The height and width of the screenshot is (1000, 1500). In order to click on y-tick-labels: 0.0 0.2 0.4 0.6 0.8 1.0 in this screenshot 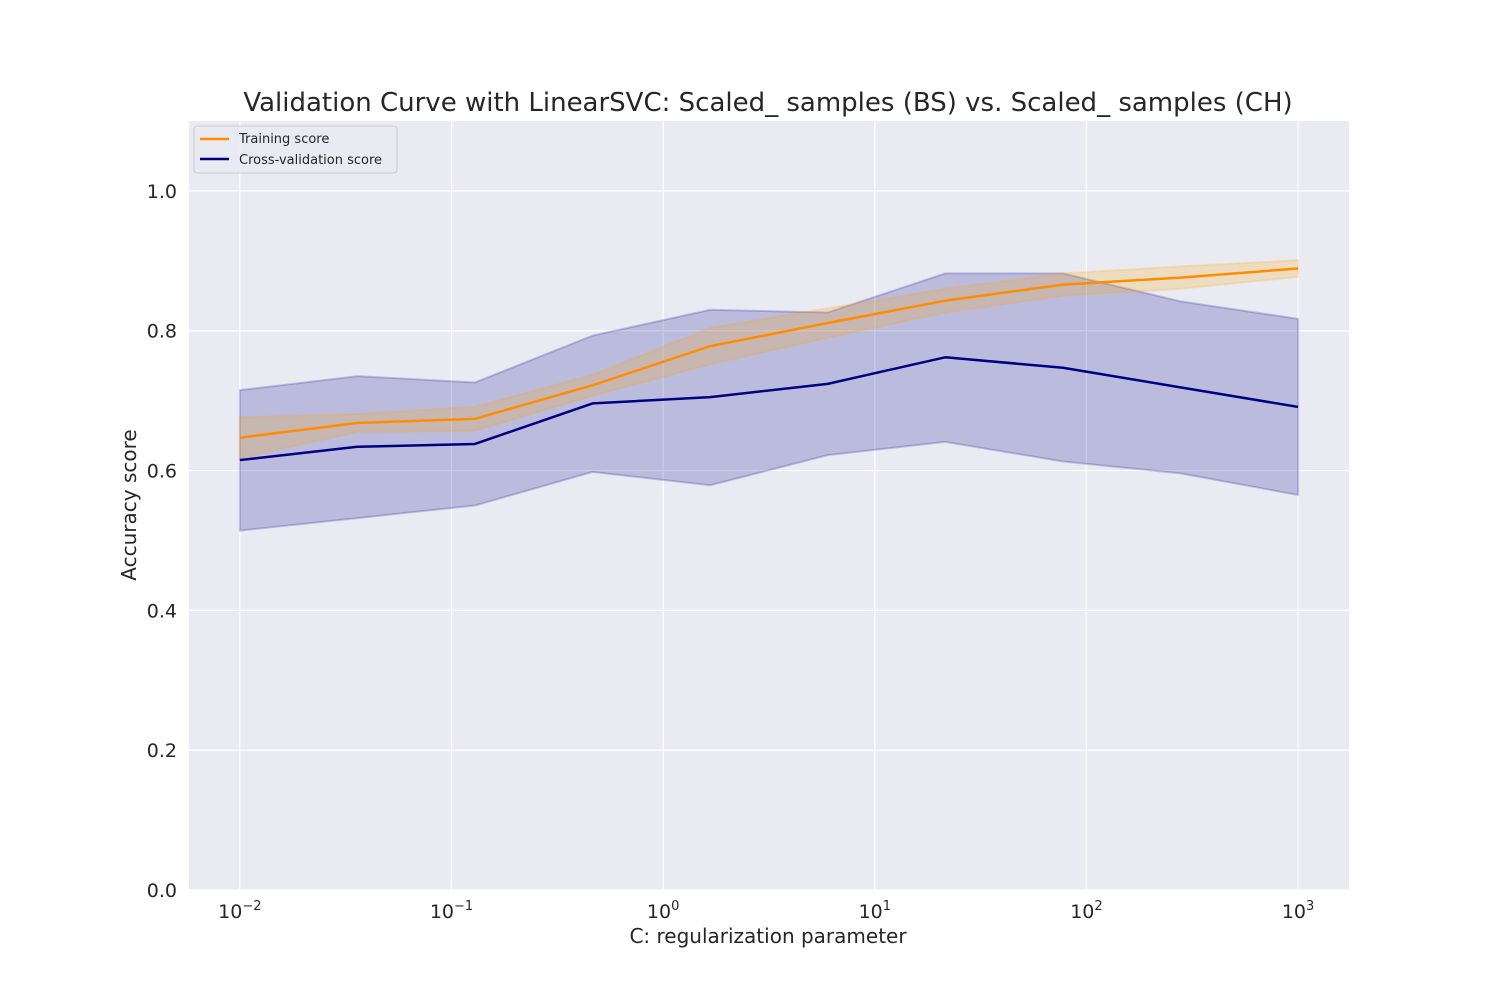, I will do `click(162, 541)`.